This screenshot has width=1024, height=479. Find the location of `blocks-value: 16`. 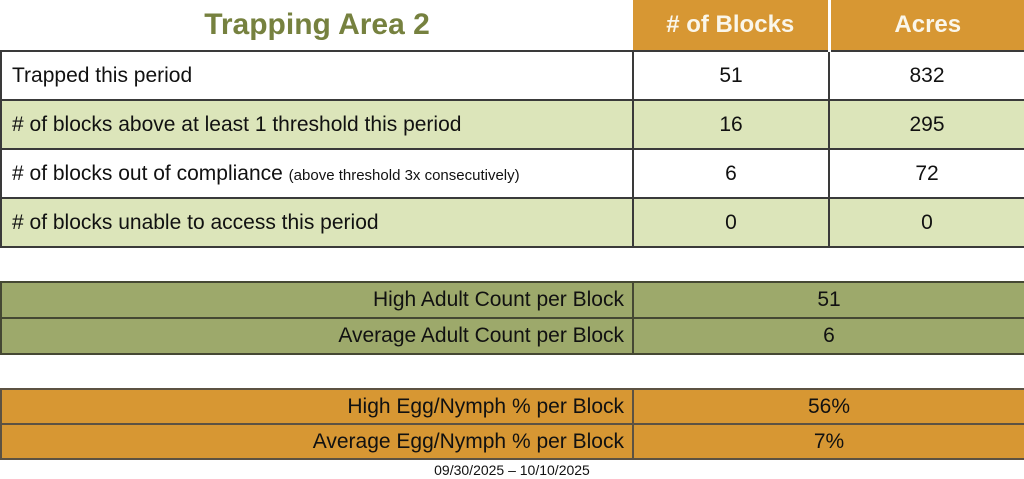

blocks-value: 16 is located at coordinates (731, 124).